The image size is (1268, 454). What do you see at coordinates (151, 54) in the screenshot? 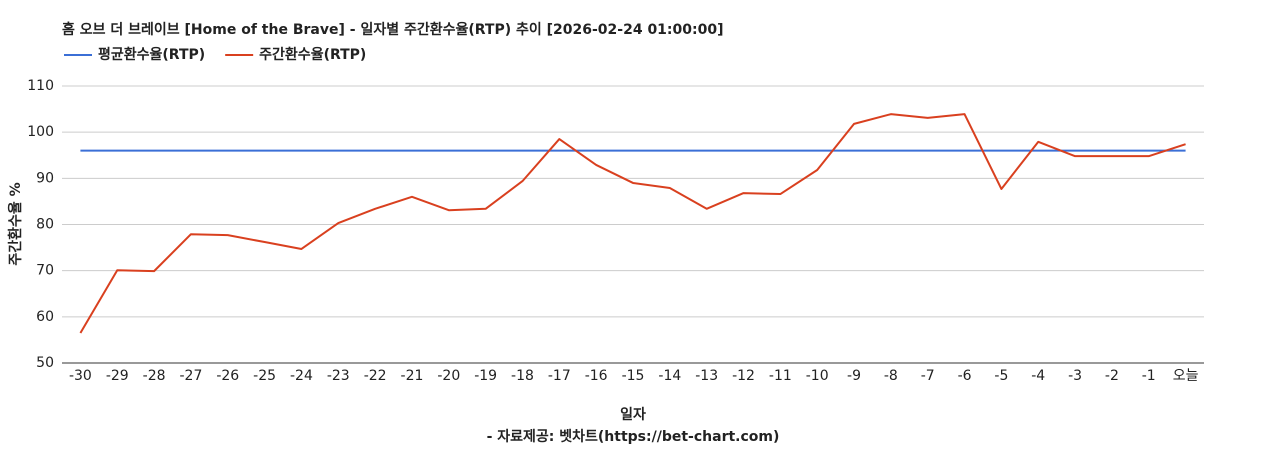
I see `legend-label: 평균환수율(RTP)` at bounding box center [151, 54].